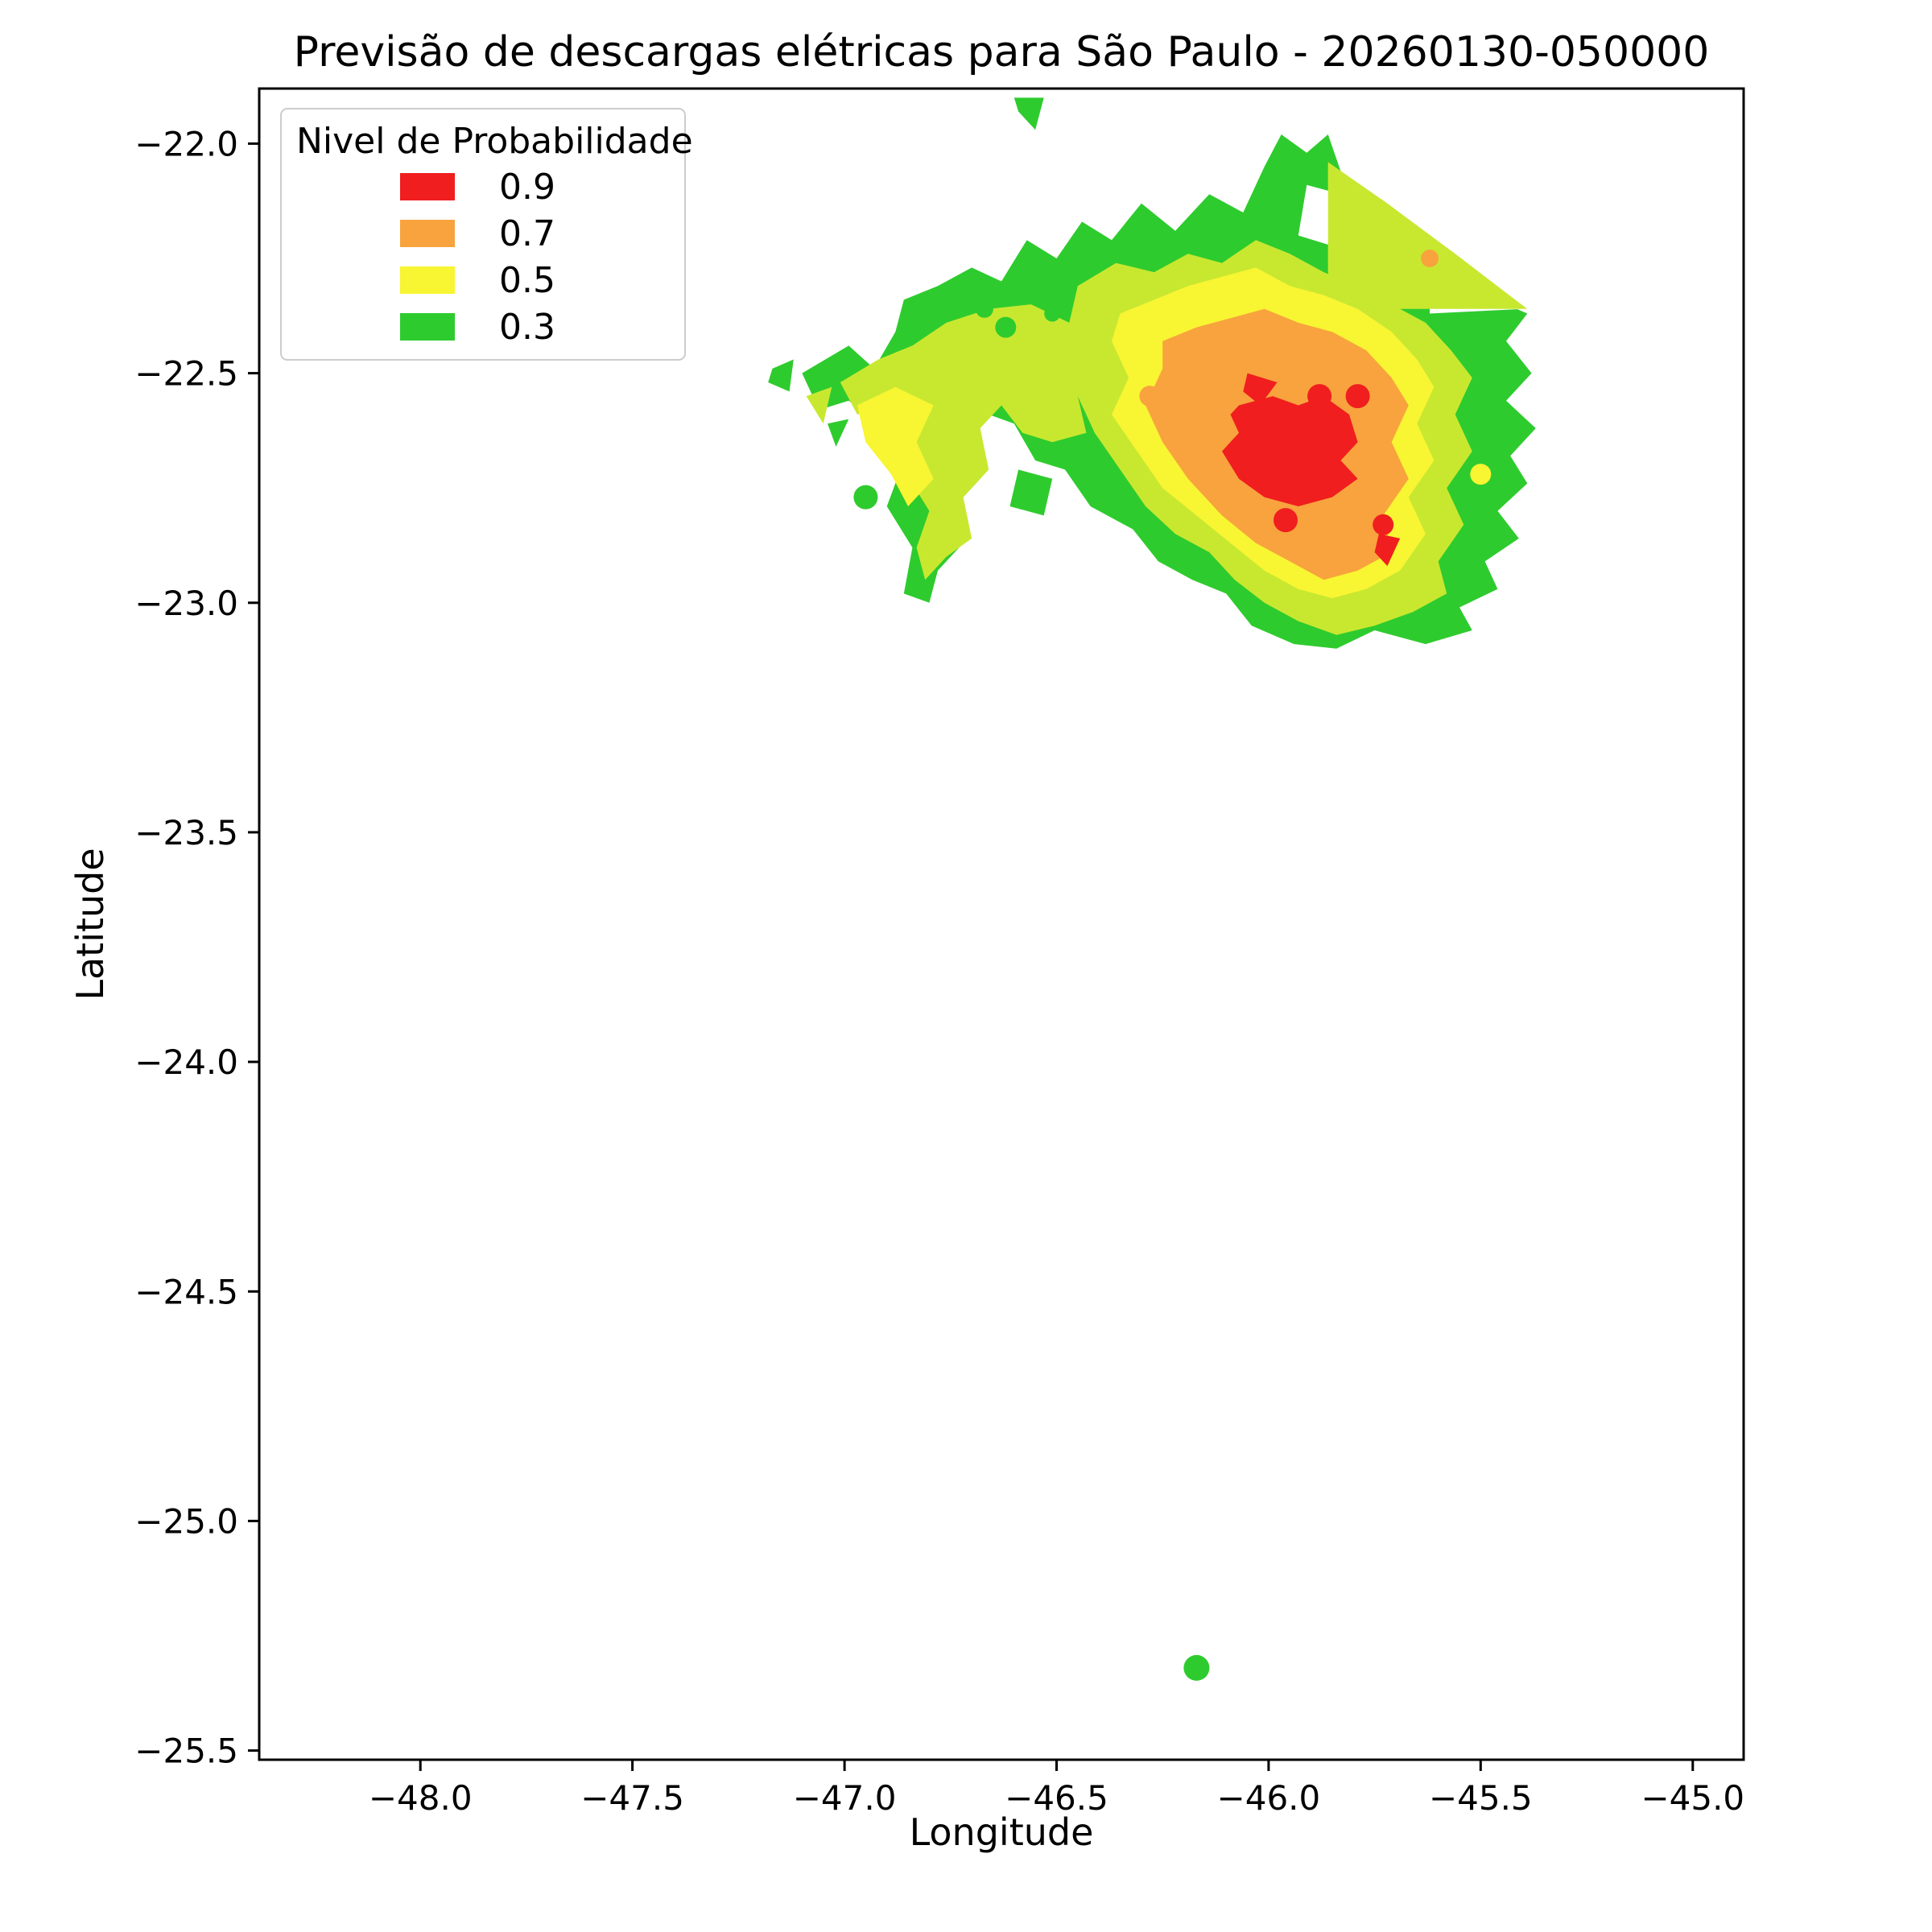 The height and width of the screenshot is (1932, 1932). What do you see at coordinates (494, 141) in the screenshot?
I see `legend-title: Nivel de Probabilidade` at bounding box center [494, 141].